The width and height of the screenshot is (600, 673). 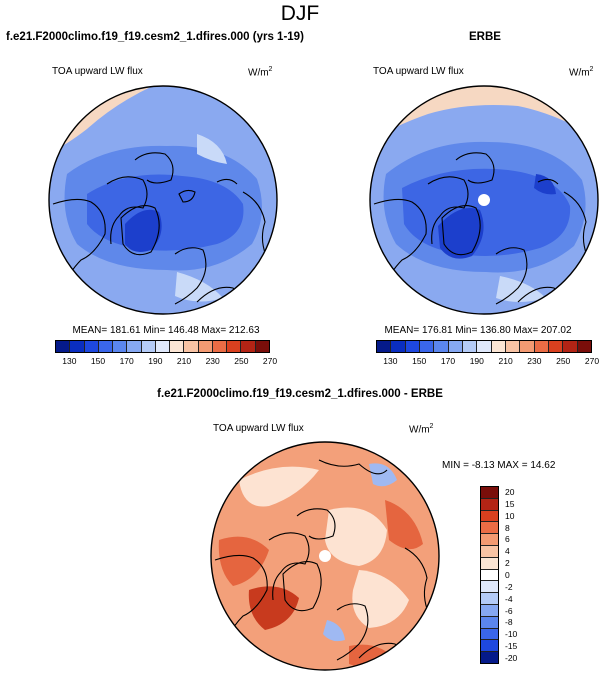 I want to click on figure-title: DJF, so click(x=300, y=13).